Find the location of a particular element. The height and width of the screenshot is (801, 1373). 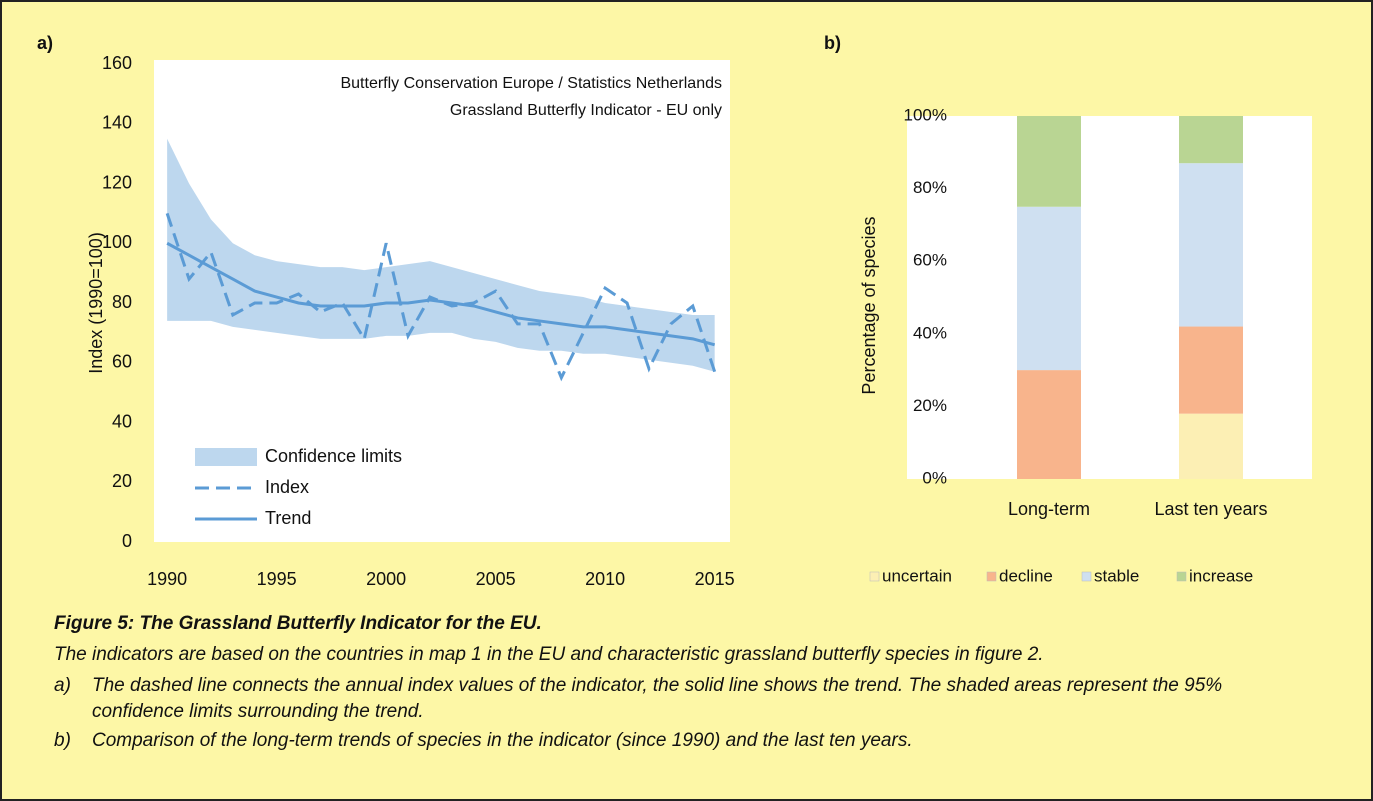

x-tick-label: 2010 is located at coordinates (605, 579).